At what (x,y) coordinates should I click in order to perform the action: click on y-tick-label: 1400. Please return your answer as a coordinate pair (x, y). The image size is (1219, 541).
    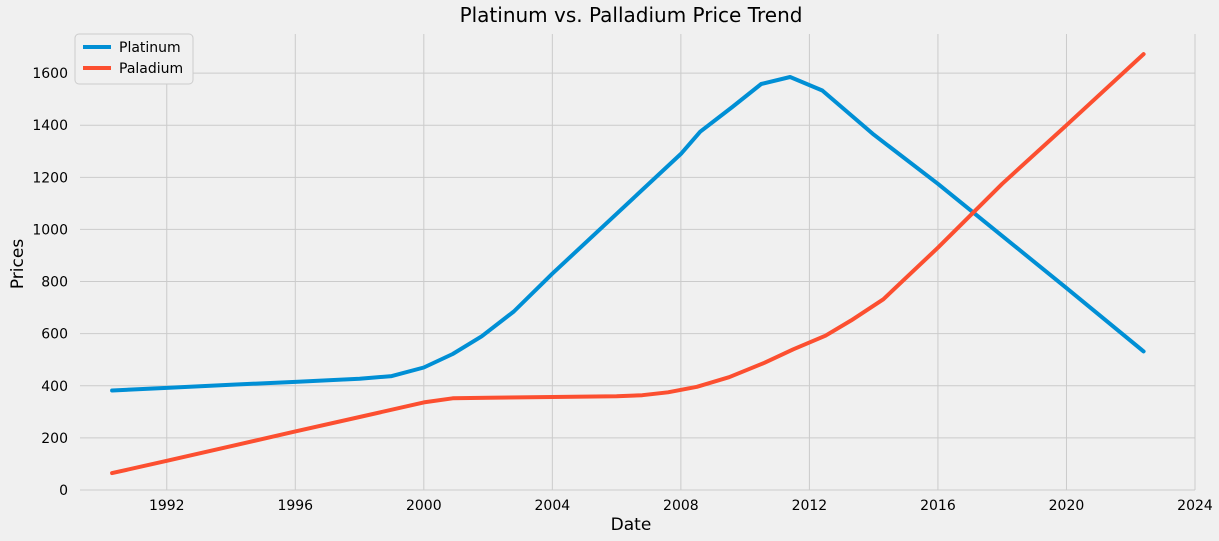
    Looking at the image, I should click on (50, 126).